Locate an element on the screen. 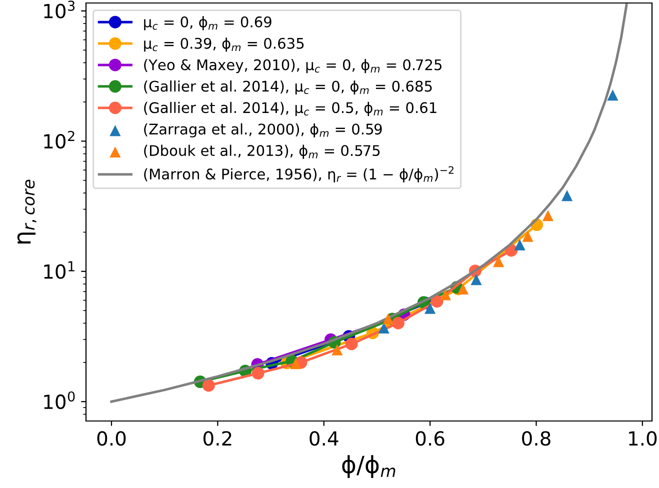 The image size is (659, 488). x-tick-label: 1.0 is located at coordinates (643, 438).